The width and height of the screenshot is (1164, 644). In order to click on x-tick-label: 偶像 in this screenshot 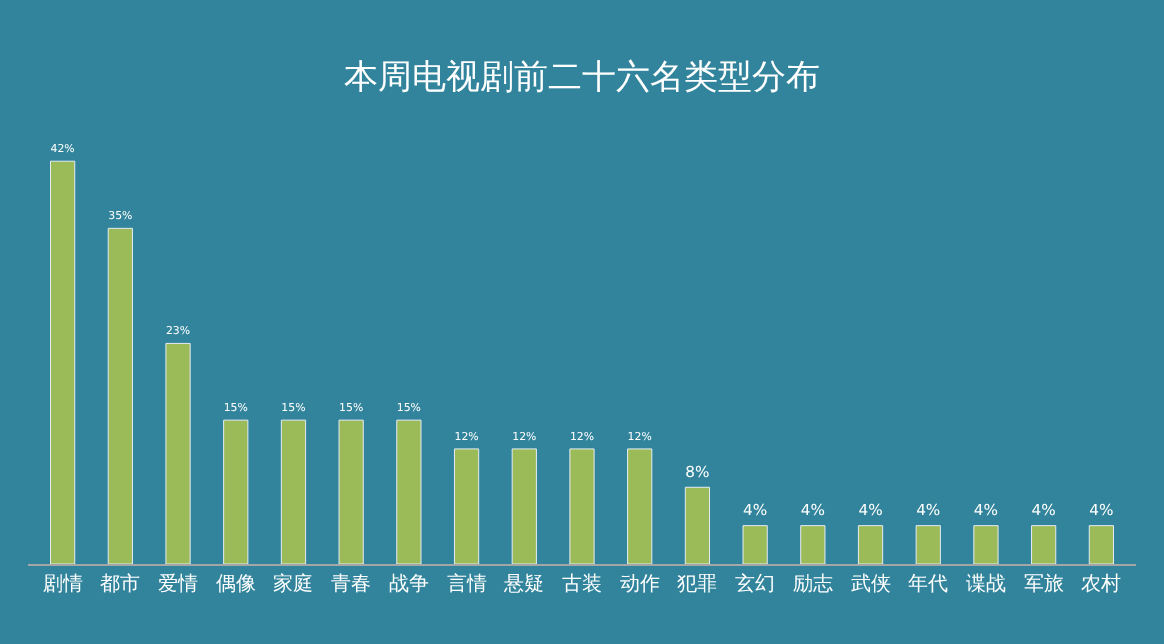, I will do `click(235, 584)`.